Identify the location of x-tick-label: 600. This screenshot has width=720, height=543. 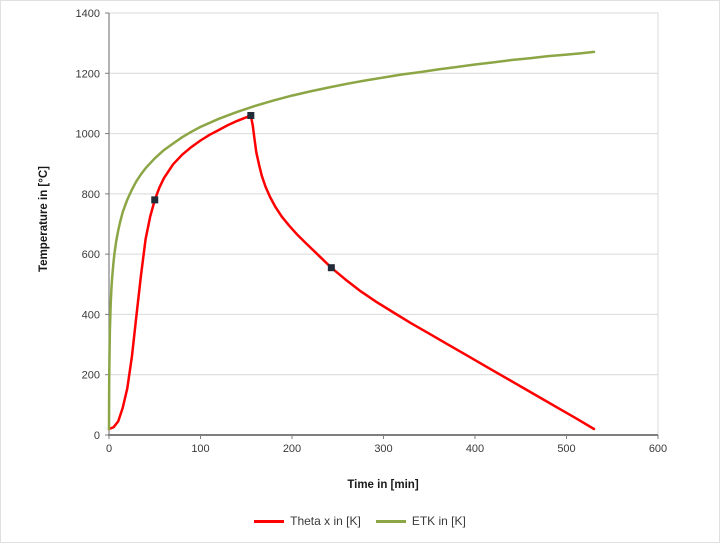
(658, 449).